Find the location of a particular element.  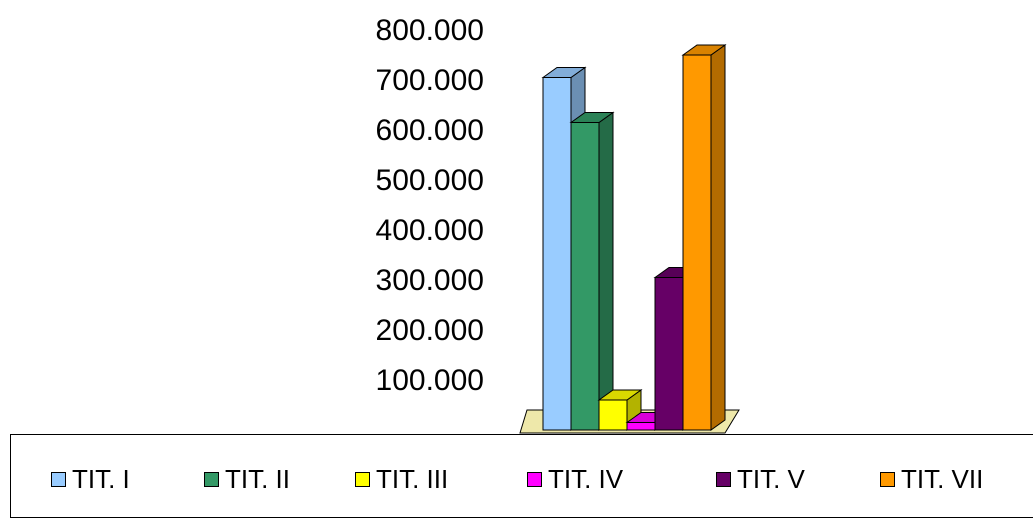

legend-item: TIT. VII is located at coordinates (931, 479).